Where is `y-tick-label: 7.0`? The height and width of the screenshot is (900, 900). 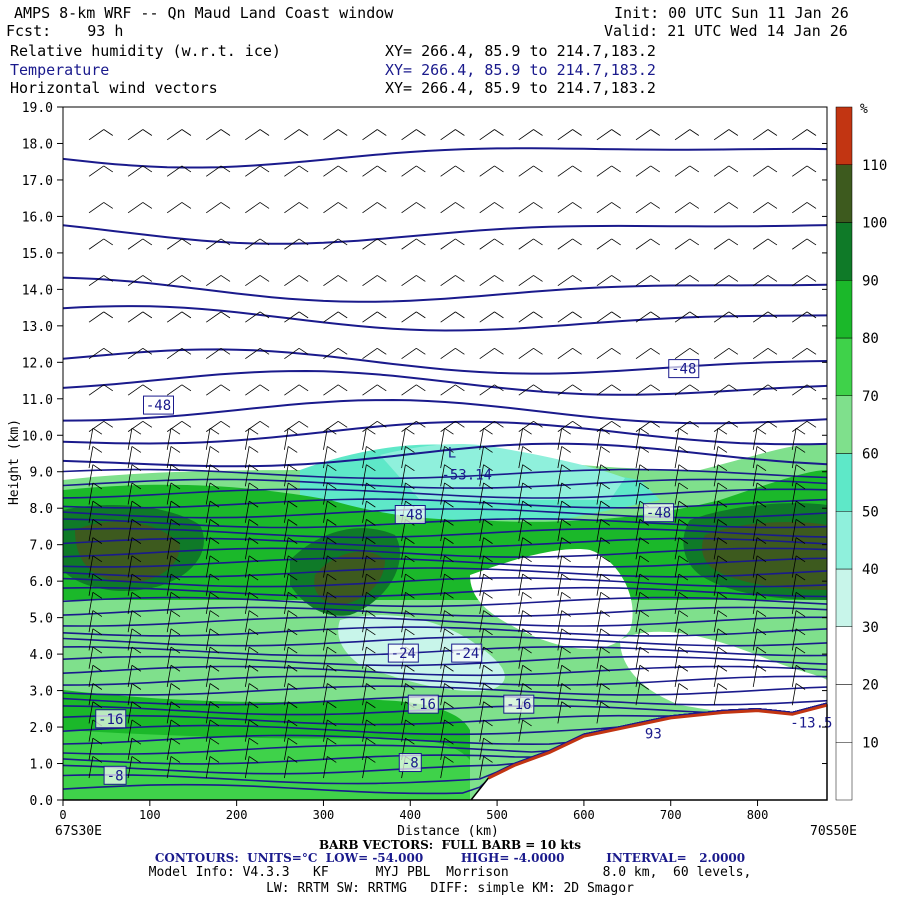
y-tick-label: 7.0 is located at coordinates (41, 546).